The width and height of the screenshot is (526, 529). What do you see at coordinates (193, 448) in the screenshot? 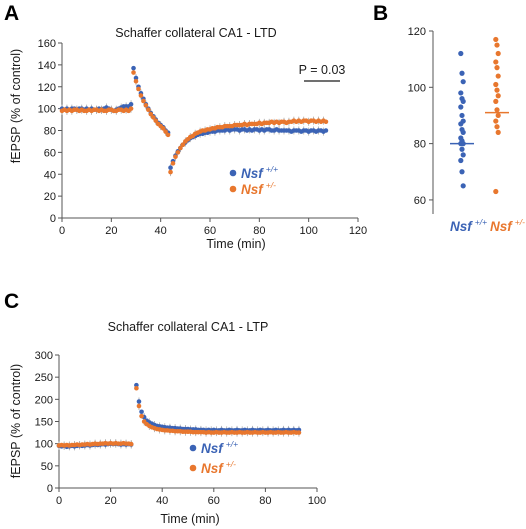
I see `legend-c-wt-marker` at bounding box center [193, 448].